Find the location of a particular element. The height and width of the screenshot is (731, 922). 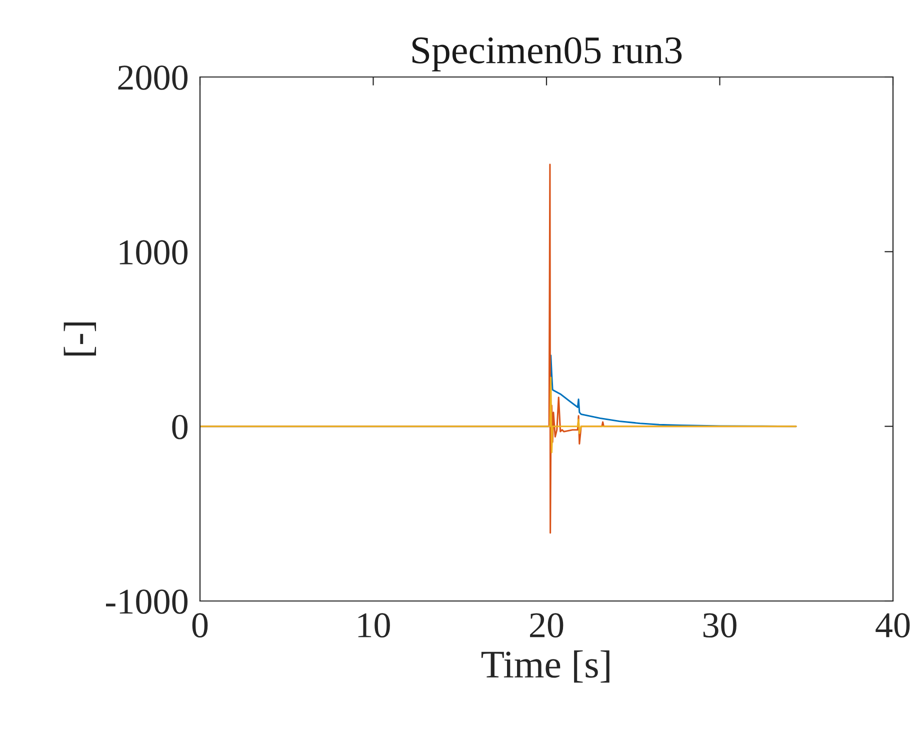

x-tick-label: 0 is located at coordinates (200, 625).